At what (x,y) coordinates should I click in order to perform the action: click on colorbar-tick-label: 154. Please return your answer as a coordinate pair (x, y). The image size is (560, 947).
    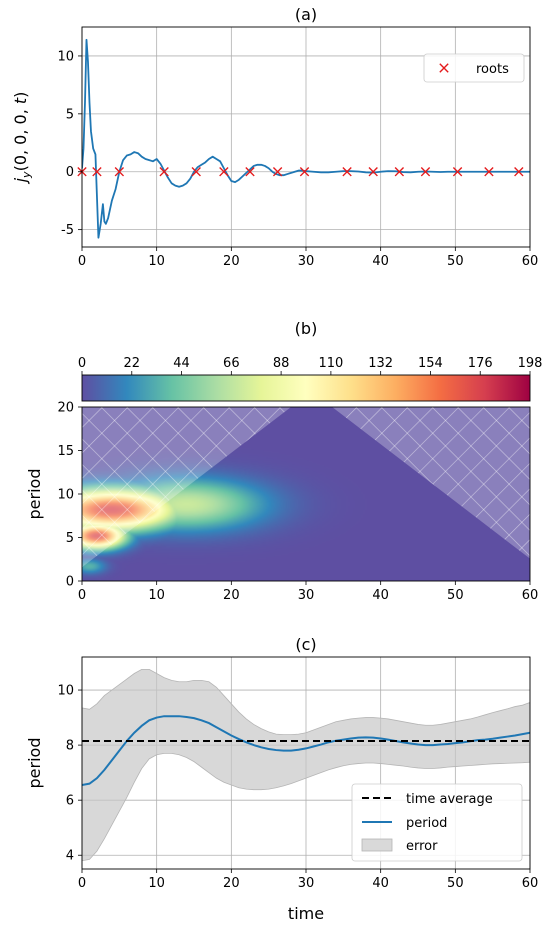
    Looking at the image, I should click on (430, 363).